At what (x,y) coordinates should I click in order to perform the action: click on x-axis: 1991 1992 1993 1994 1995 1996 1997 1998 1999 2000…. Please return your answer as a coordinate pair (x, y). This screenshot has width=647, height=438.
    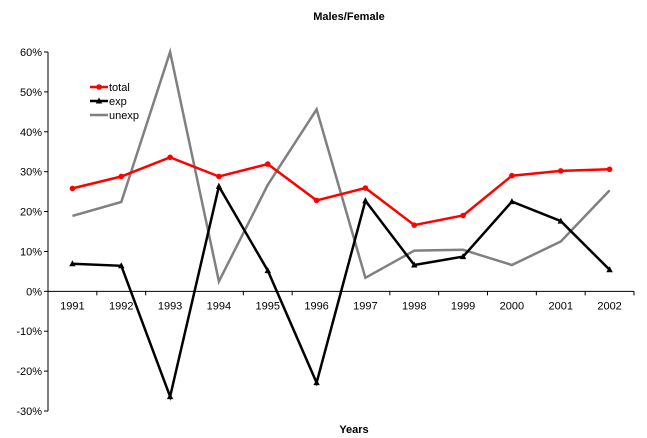
    Looking at the image, I should click on (341, 301).